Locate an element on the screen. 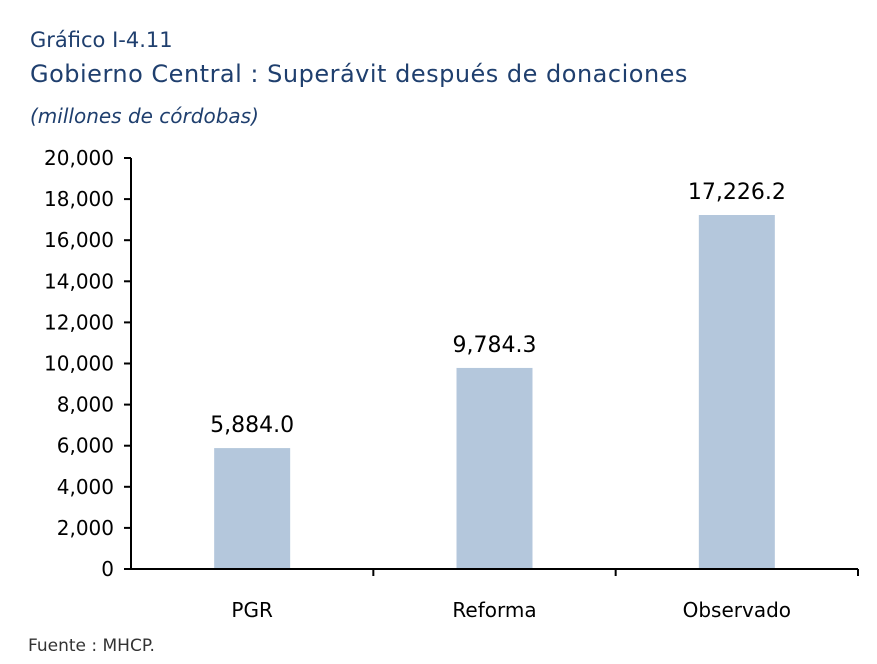 The height and width of the screenshot is (664, 877). chart-units-subtitle: (millones de córdobas) is located at coordinates (144, 116).